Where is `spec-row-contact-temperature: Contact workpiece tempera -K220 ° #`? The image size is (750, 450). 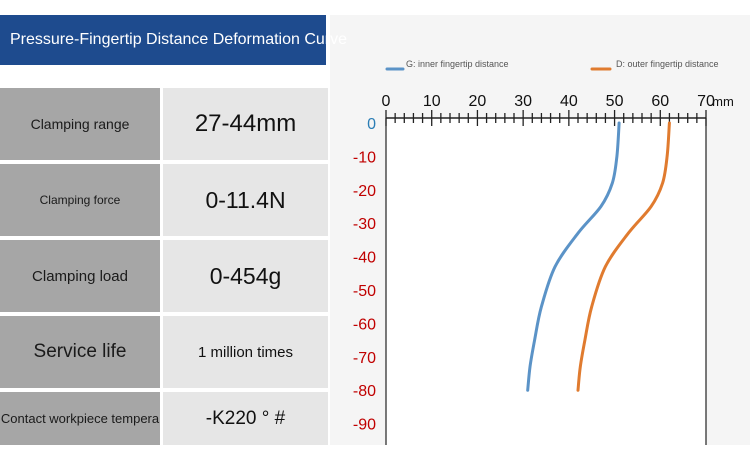 spec-row-contact-temperature: Contact workpiece tempera -K220 ° # is located at coordinates (164, 418).